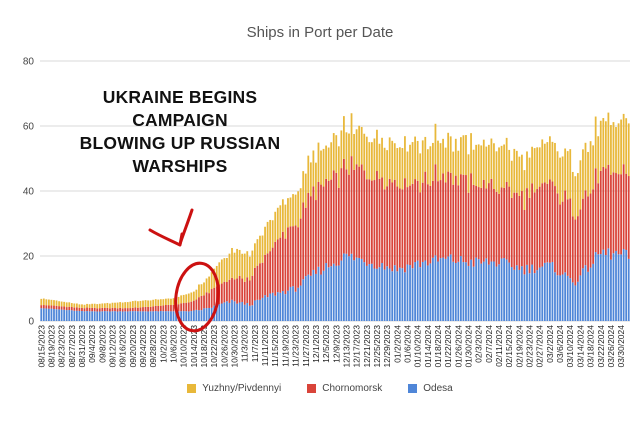 The width and height of the screenshot is (640, 422). Describe the element at coordinates (242, 388) in the screenshot. I see `legend-label: Yuzhny/Pivdennyi` at that location.